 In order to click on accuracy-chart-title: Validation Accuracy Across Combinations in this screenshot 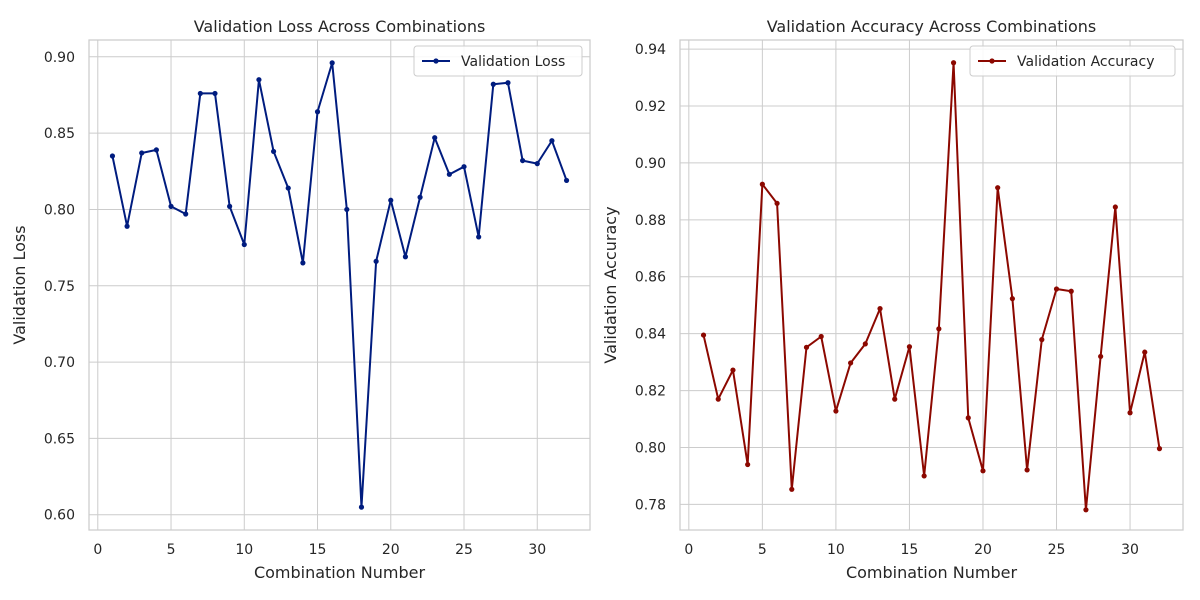, I will do `click(932, 26)`.